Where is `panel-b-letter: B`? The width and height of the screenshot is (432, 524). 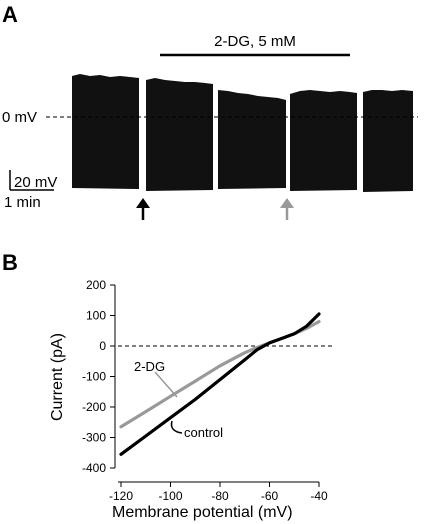
panel-b-letter: B is located at coordinates (10, 262).